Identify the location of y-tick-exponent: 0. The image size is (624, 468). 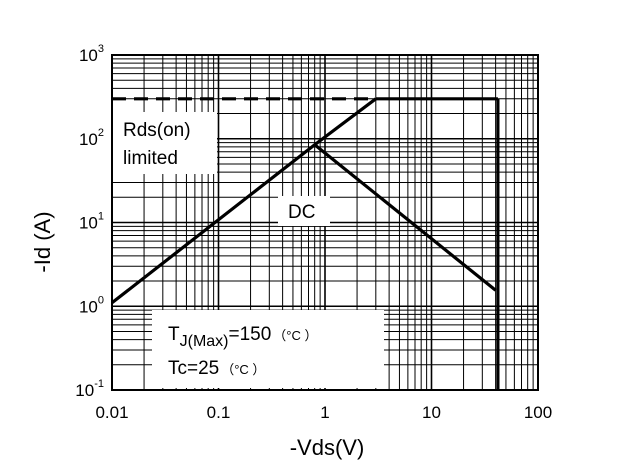
(101, 300).